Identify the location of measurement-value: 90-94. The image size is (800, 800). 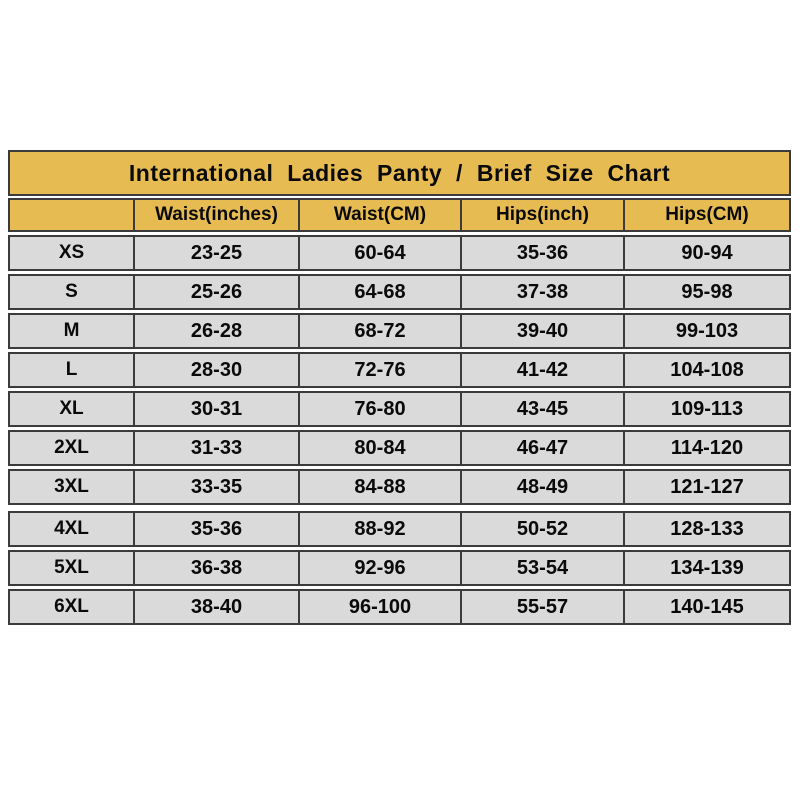
(708, 253).